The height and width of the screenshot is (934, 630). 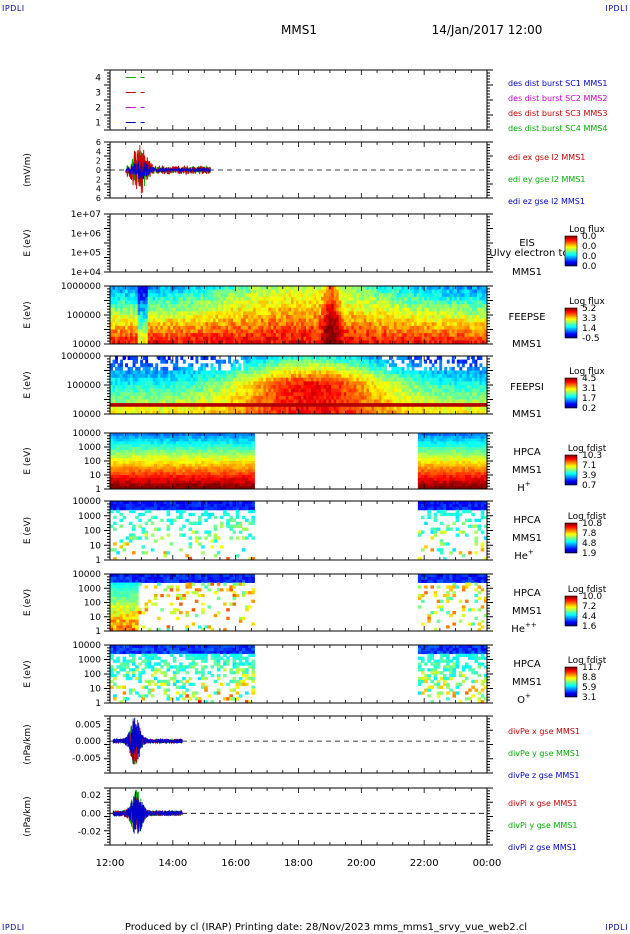 I want to click on time-tick-label: 00:00, so click(x=487, y=863).